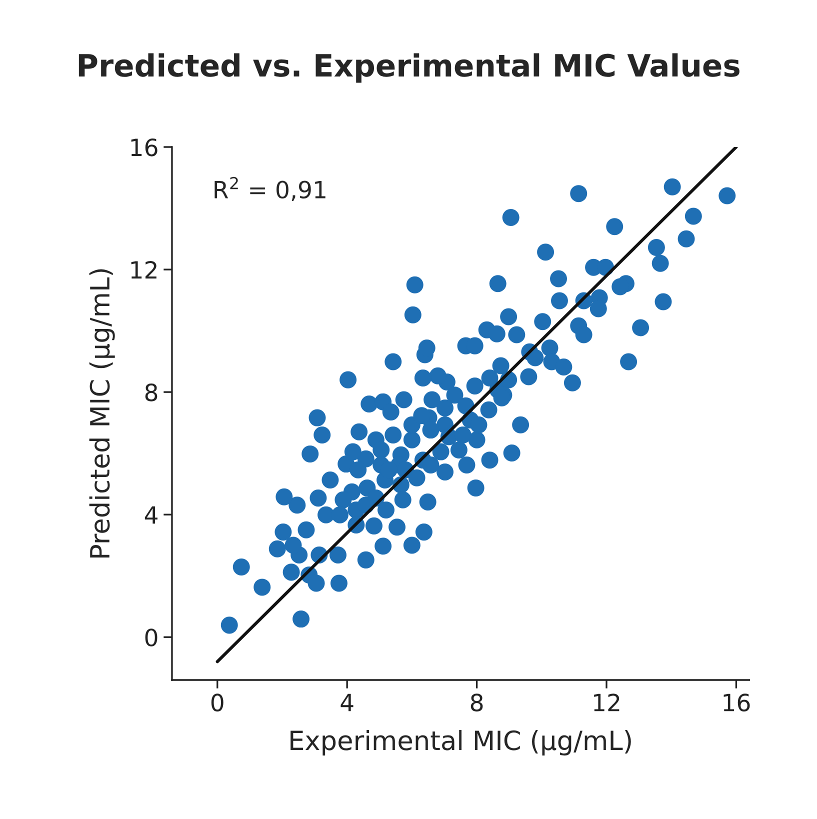  What do you see at coordinates (143, 269) in the screenshot?
I see `y-tick-label: 12` at bounding box center [143, 269].